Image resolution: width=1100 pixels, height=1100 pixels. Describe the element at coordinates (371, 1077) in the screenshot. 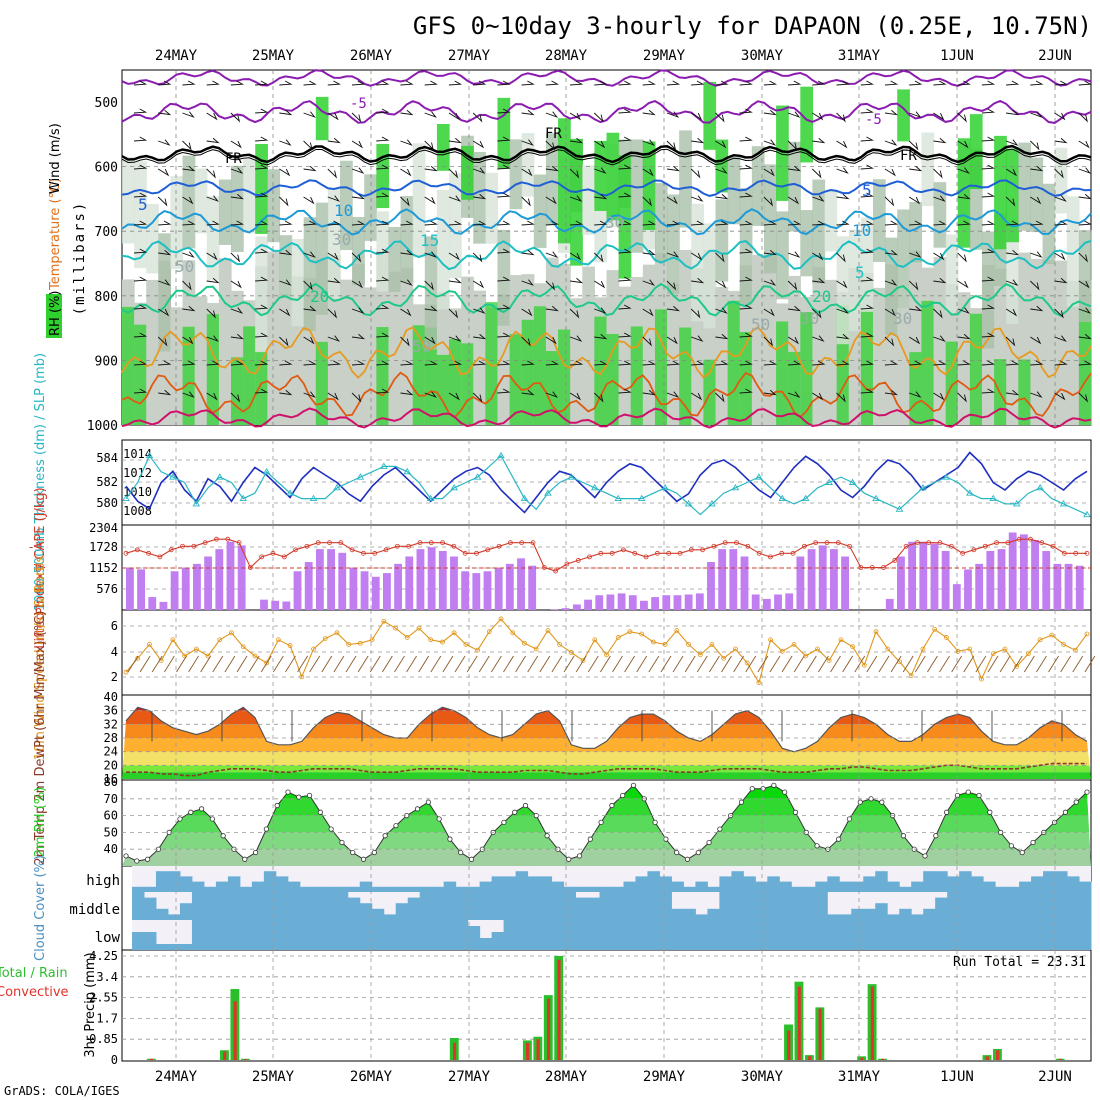

I see `bottom-date-label: 26MAY` at that location.